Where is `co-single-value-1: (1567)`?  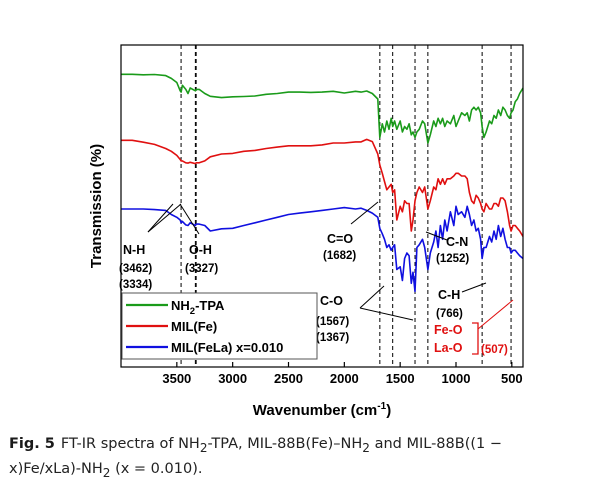
co-single-value-1: (1567) is located at coordinates (332, 322).